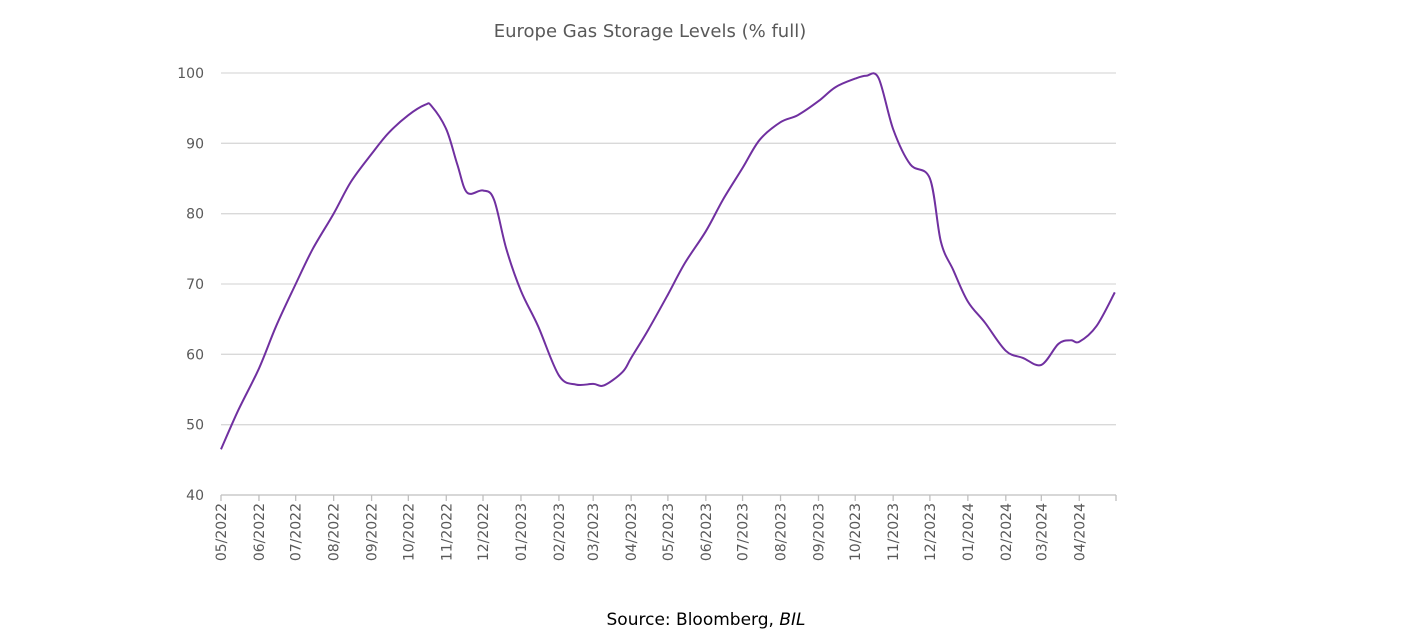 Image resolution: width=1412 pixels, height=640 pixels. I want to click on source-note: Source: Bloomberg, BIL, so click(706, 620).